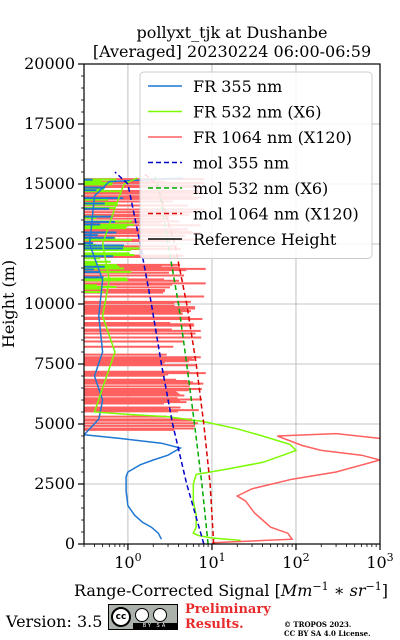 This screenshot has width=400, height=640. Describe the element at coordinates (272, 137) in the screenshot. I see `legend-label: FR 1064 nm (X120)` at that location.